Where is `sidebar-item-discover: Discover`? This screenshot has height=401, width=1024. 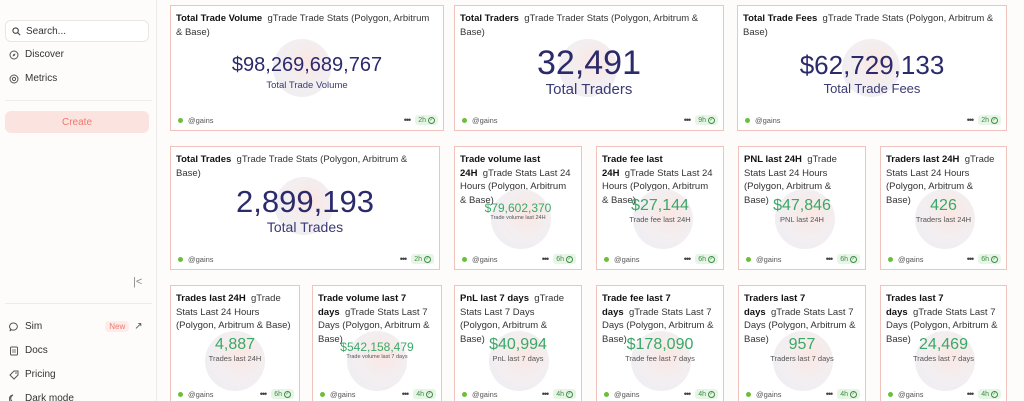 sidebar-item-discover: Discover is located at coordinates (36, 54).